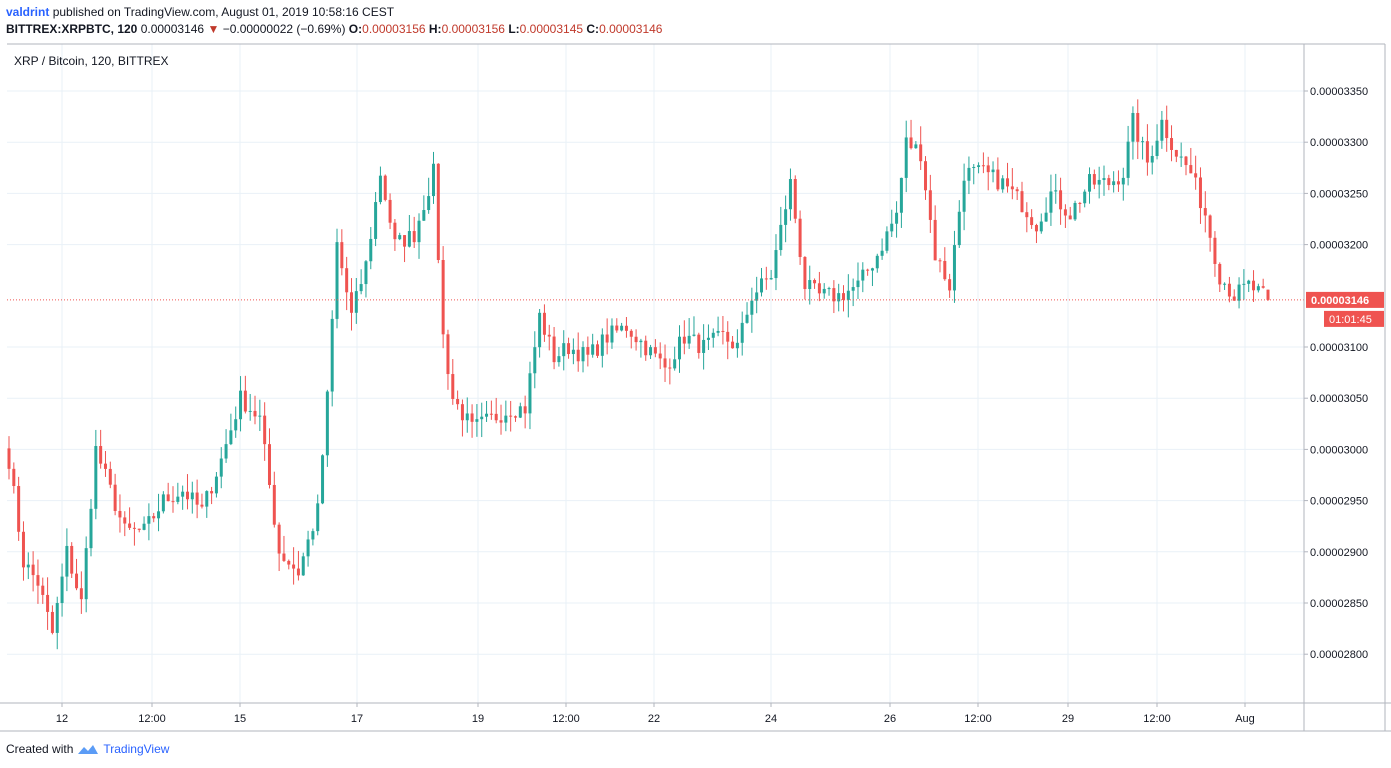 The image size is (1391, 768). Describe the element at coordinates (478, 719) in the screenshot. I see `time-tick-label: 19` at that location.